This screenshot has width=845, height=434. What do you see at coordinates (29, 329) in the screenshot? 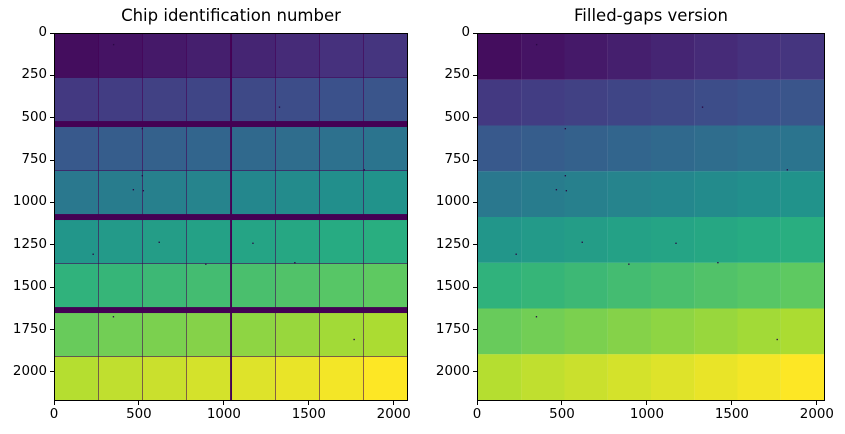
I see `y-tick-label: 1750` at bounding box center [29, 329].